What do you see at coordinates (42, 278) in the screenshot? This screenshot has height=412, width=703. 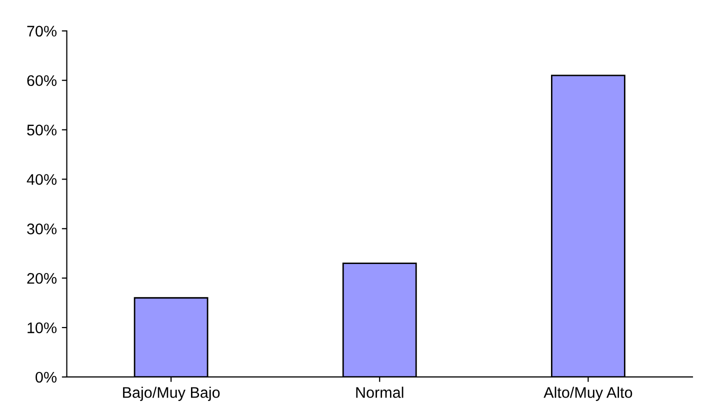 I see `y-tick-label: 20%` at bounding box center [42, 278].